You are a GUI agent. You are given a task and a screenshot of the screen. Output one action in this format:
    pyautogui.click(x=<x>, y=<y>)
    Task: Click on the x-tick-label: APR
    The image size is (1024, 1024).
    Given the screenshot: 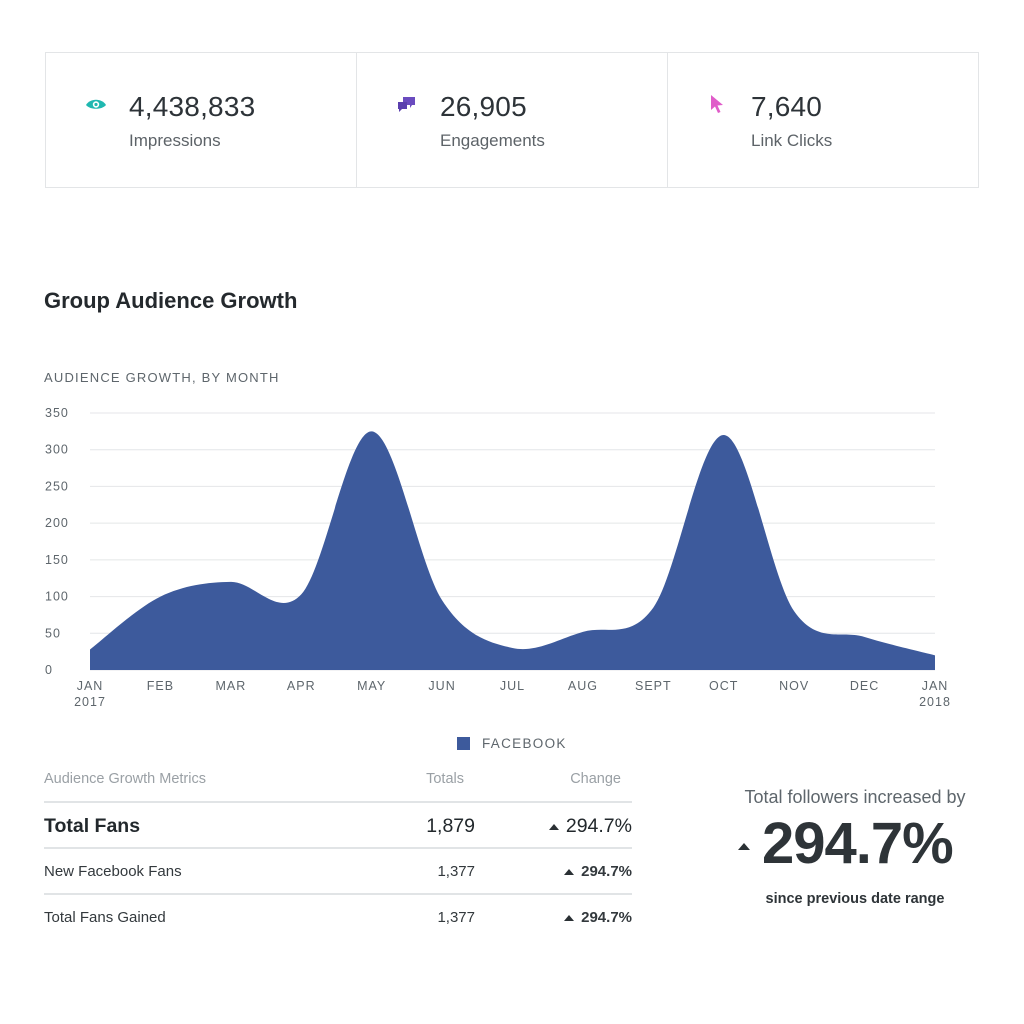 What is the action you would take?
    pyautogui.click(x=301, y=686)
    